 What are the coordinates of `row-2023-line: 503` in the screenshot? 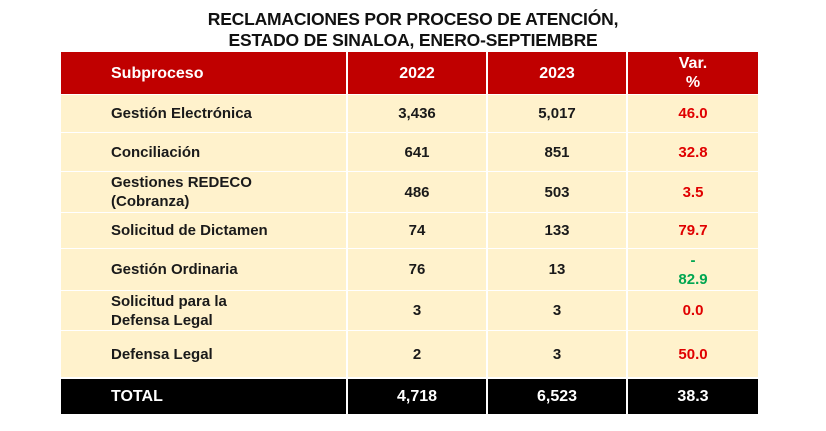 It's located at (557, 192).